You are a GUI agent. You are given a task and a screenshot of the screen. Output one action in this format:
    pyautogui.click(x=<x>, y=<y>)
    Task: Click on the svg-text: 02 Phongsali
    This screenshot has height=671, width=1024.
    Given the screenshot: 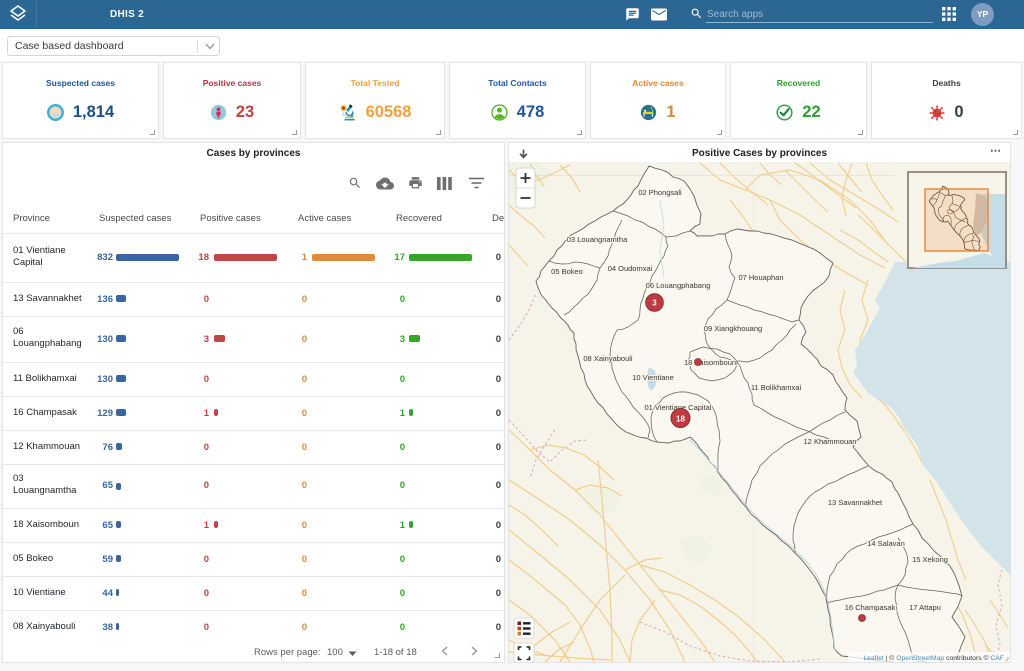 What is the action you would take?
    pyautogui.click(x=660, y=192)
    